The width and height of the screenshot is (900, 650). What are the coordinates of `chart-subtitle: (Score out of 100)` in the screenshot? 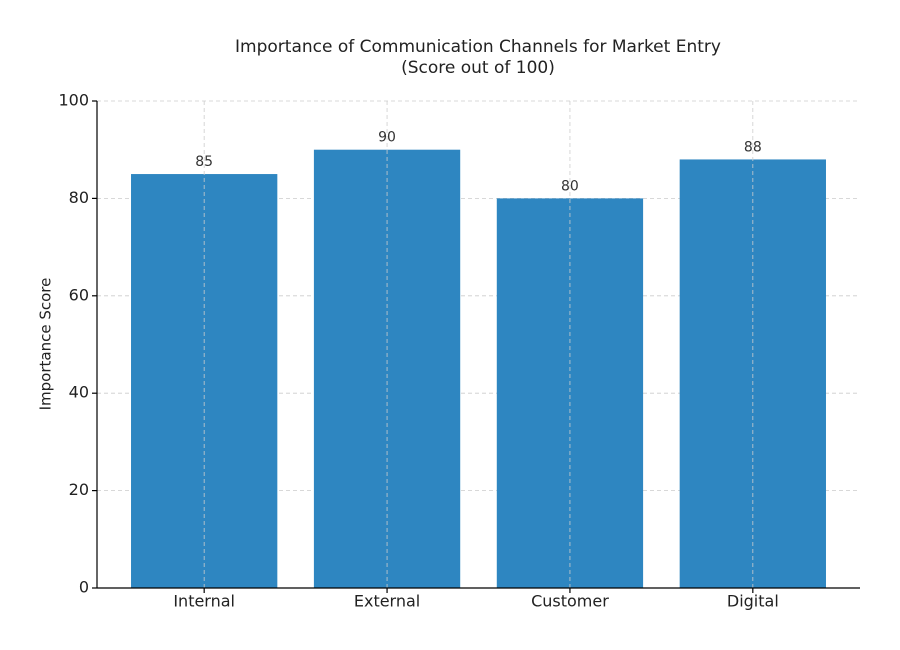 It's located at (478, 68).